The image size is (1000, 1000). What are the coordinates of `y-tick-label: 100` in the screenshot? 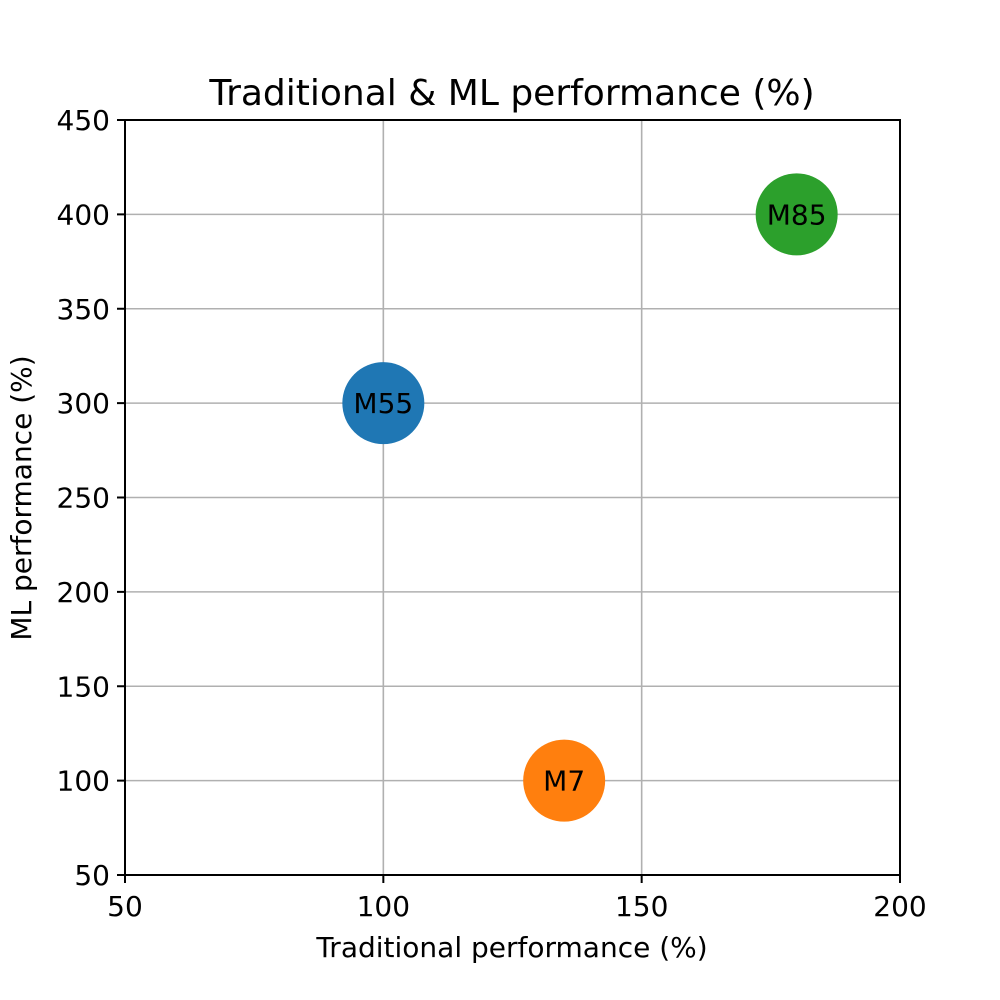 It's located at (83, 781).